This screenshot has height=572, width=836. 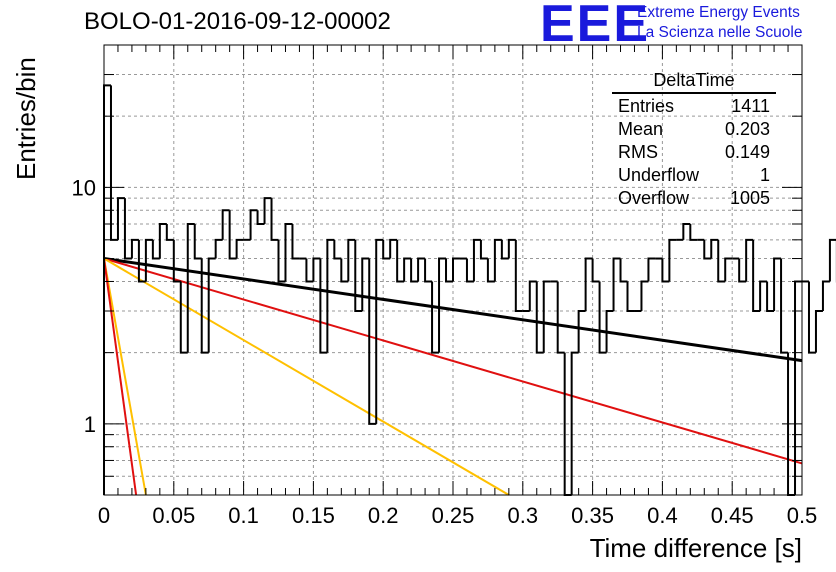 What do you see at coordinates (523, 515) in the screenshot?
I see `x-tick-label: 0.3` at bounding box center [523, 515].